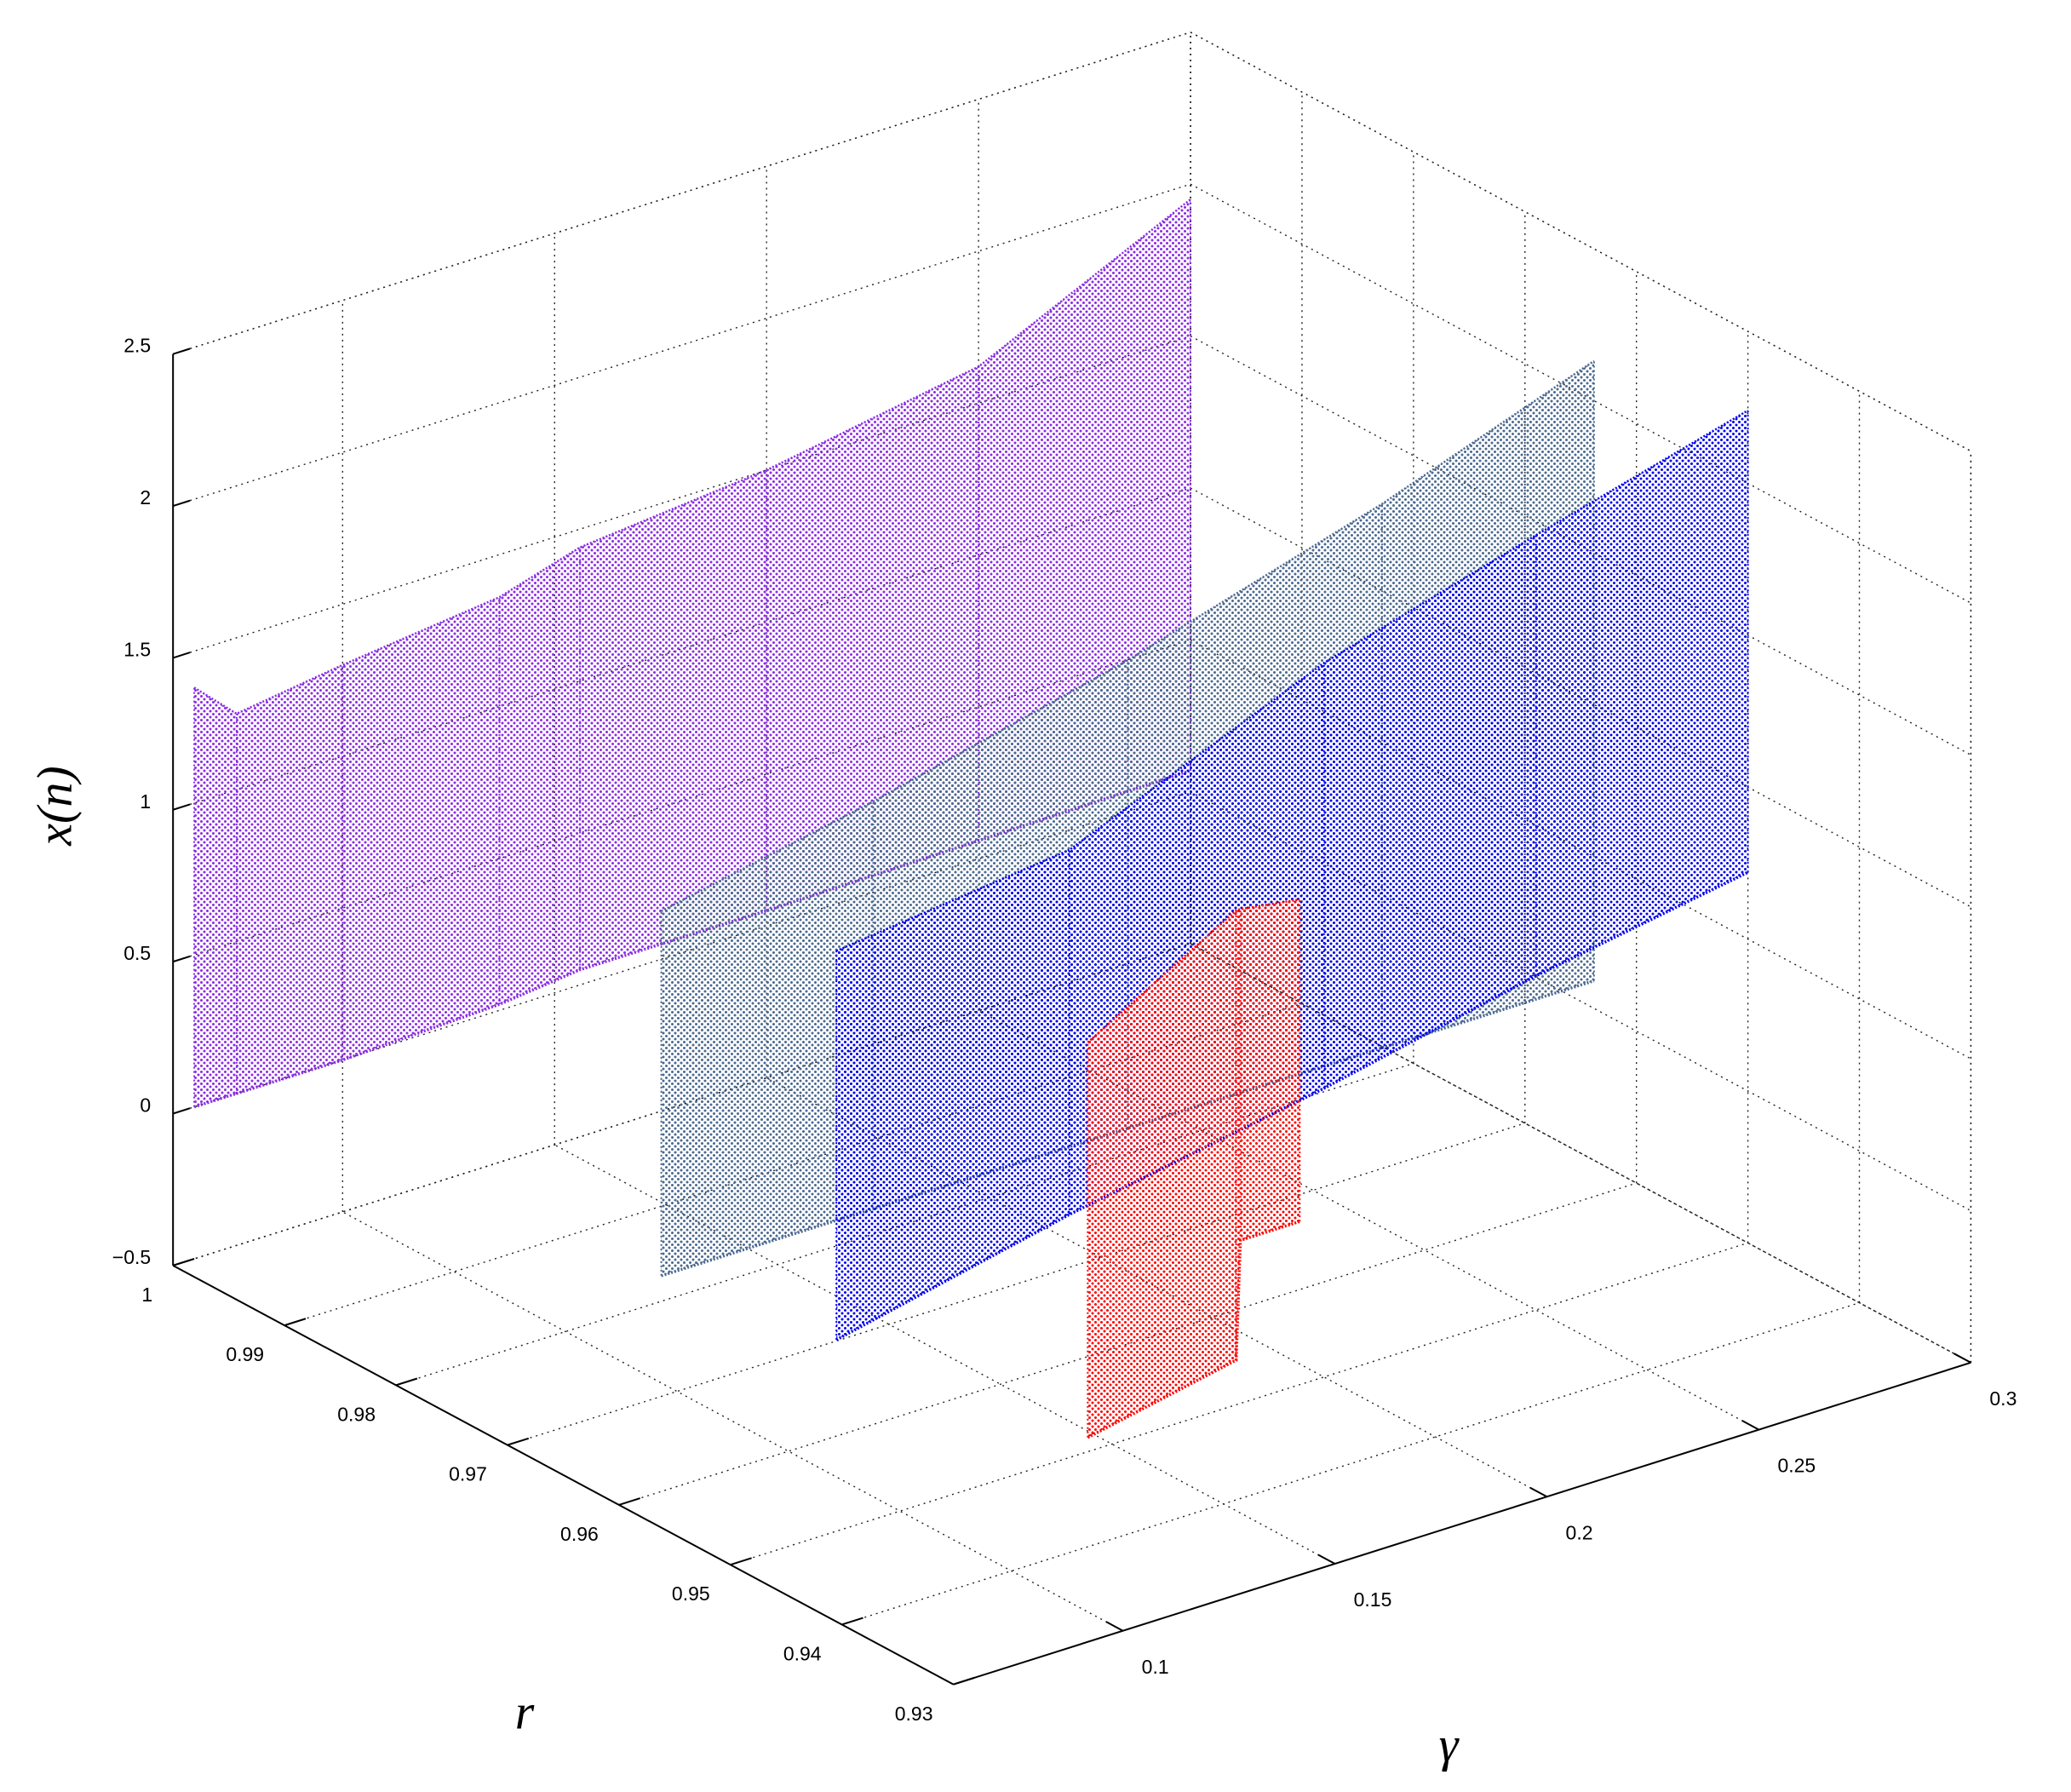 The width and height of the screenshot is (2071, 1792). I want to click on gamma-tick-label: 0.25, so click(1796, 1466).